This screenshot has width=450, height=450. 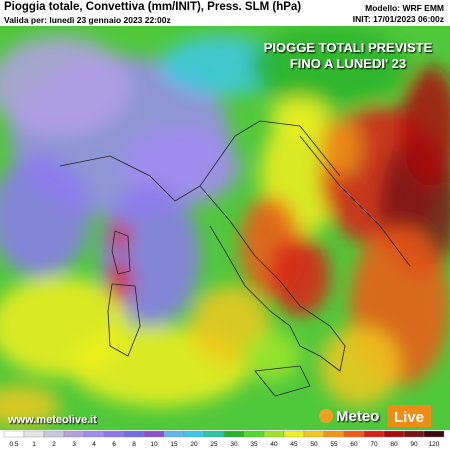 I want to click on border, so click(x=200, y=161).